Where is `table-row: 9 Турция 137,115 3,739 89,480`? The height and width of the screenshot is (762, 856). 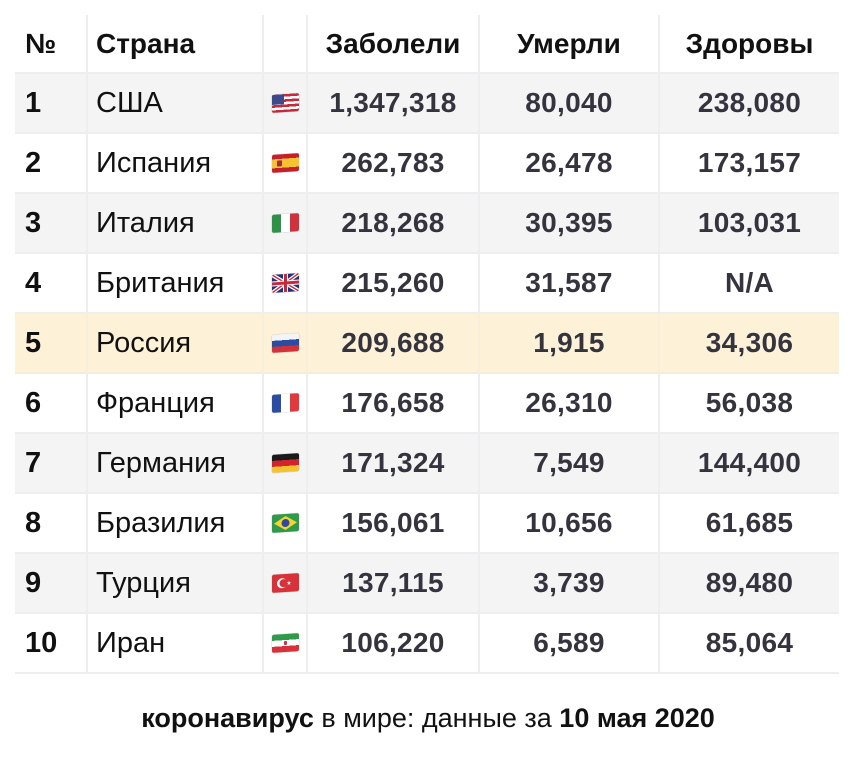
table-row: 9 Турция 137,115 3,739 89,480 is located at coordinates (427, 584).